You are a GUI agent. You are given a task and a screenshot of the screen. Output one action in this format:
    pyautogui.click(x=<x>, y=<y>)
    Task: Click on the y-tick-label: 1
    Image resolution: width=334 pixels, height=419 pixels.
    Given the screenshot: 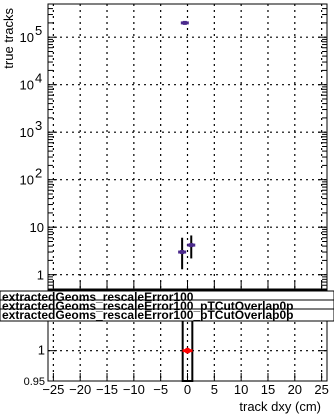 What is the action you would take?
    pyautogui.click(x=40, y=275)
    